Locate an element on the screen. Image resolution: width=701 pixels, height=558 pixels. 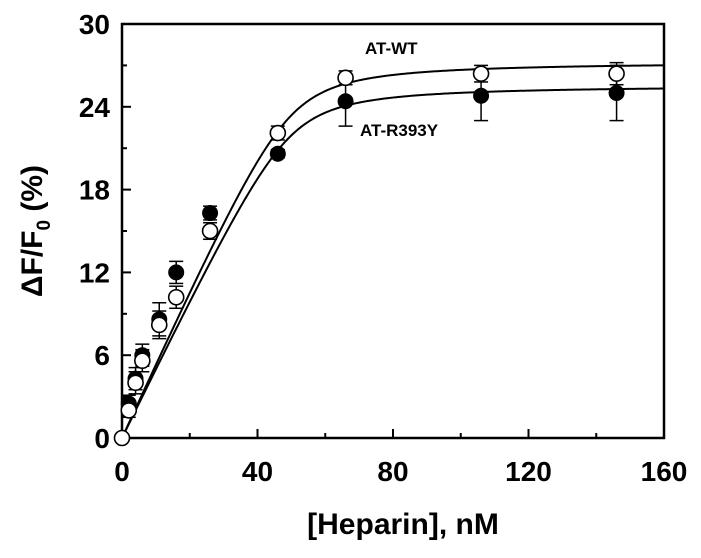
x-tick-label: 80 is located at coordinates (392, 471).